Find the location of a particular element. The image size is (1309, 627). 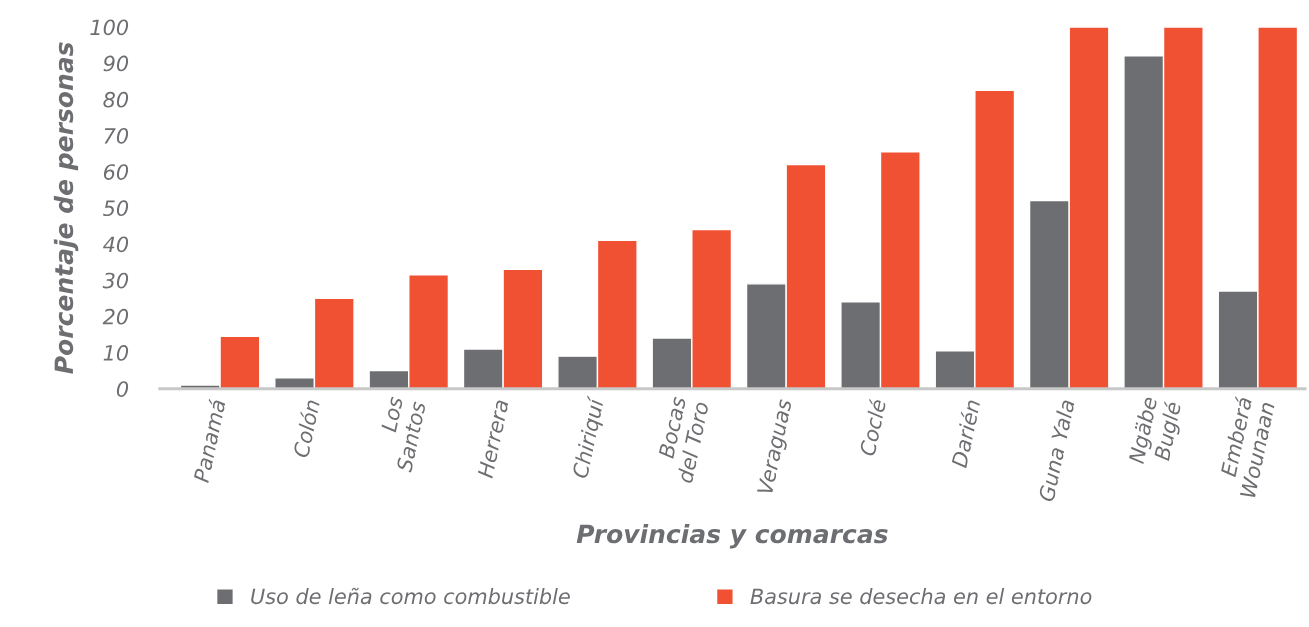

y-tick-label: 80 is located at coordinates (116, 99).